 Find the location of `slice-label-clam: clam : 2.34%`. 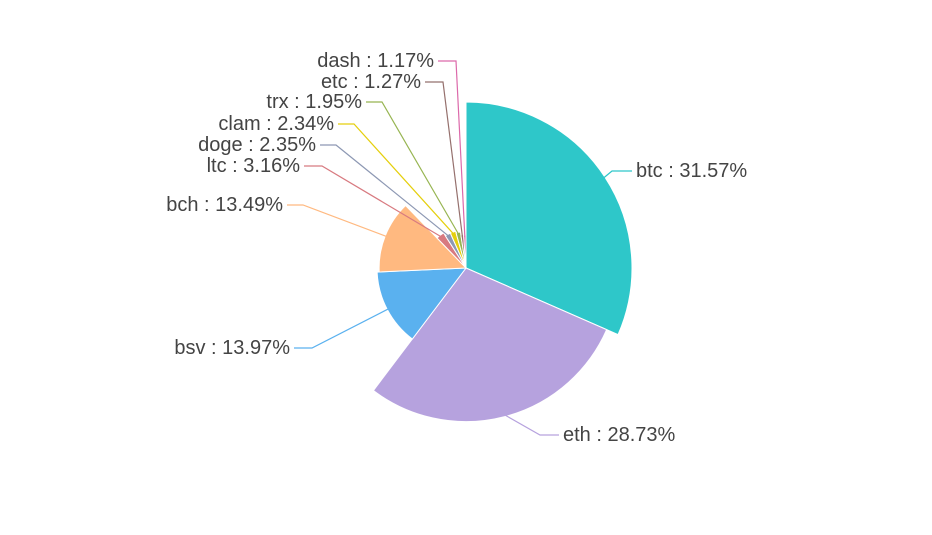

slice-label-clam: clam : 2.34% is located at coordinates (276, 124).